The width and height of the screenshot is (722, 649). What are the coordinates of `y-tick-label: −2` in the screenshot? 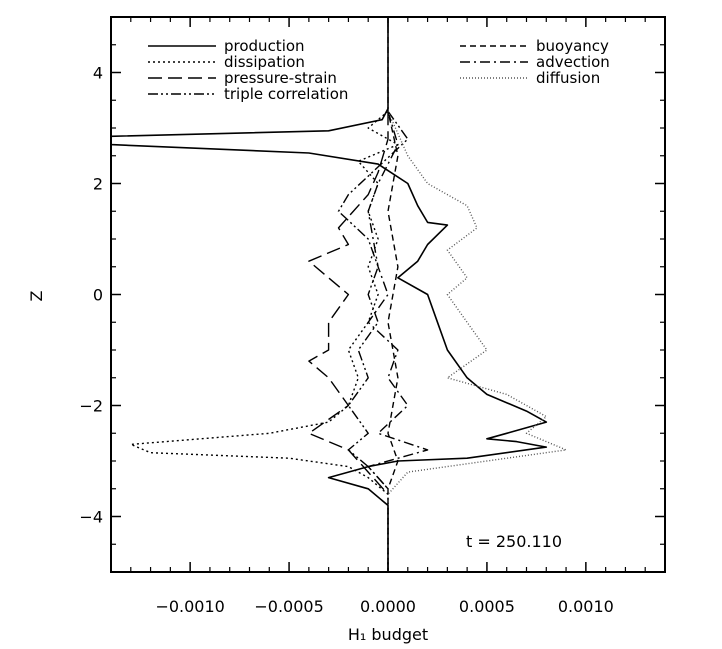 It's located at (91, 406).